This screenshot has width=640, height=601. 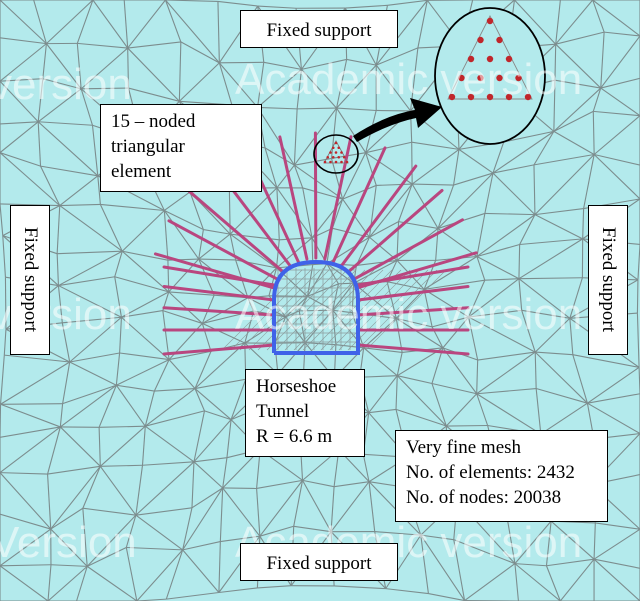 What do you see at coordinates (148, 146) in the screenshot?
I see `element-type-line: triangular` at bounding box center [148, 146].